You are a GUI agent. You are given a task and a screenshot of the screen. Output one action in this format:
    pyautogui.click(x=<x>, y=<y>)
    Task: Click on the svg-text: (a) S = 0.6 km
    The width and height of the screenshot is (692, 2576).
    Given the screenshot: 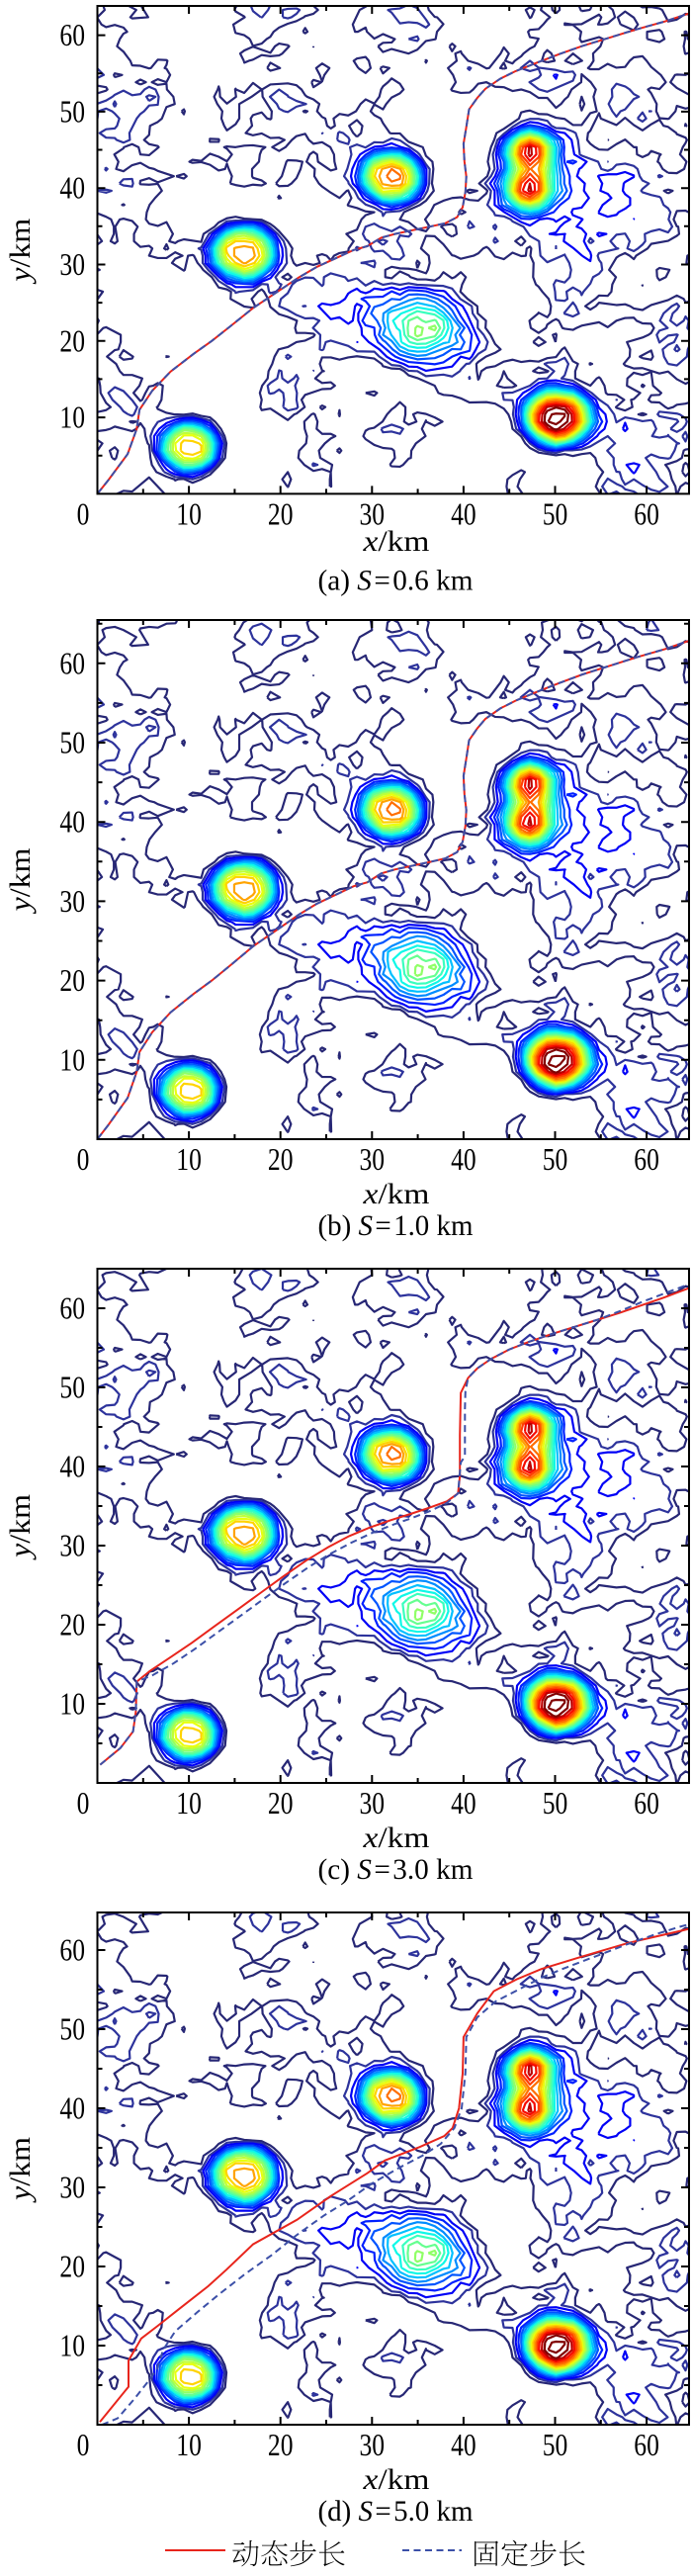 What is the action you would take?
    pyautogui.click(x=396, y=580)
    